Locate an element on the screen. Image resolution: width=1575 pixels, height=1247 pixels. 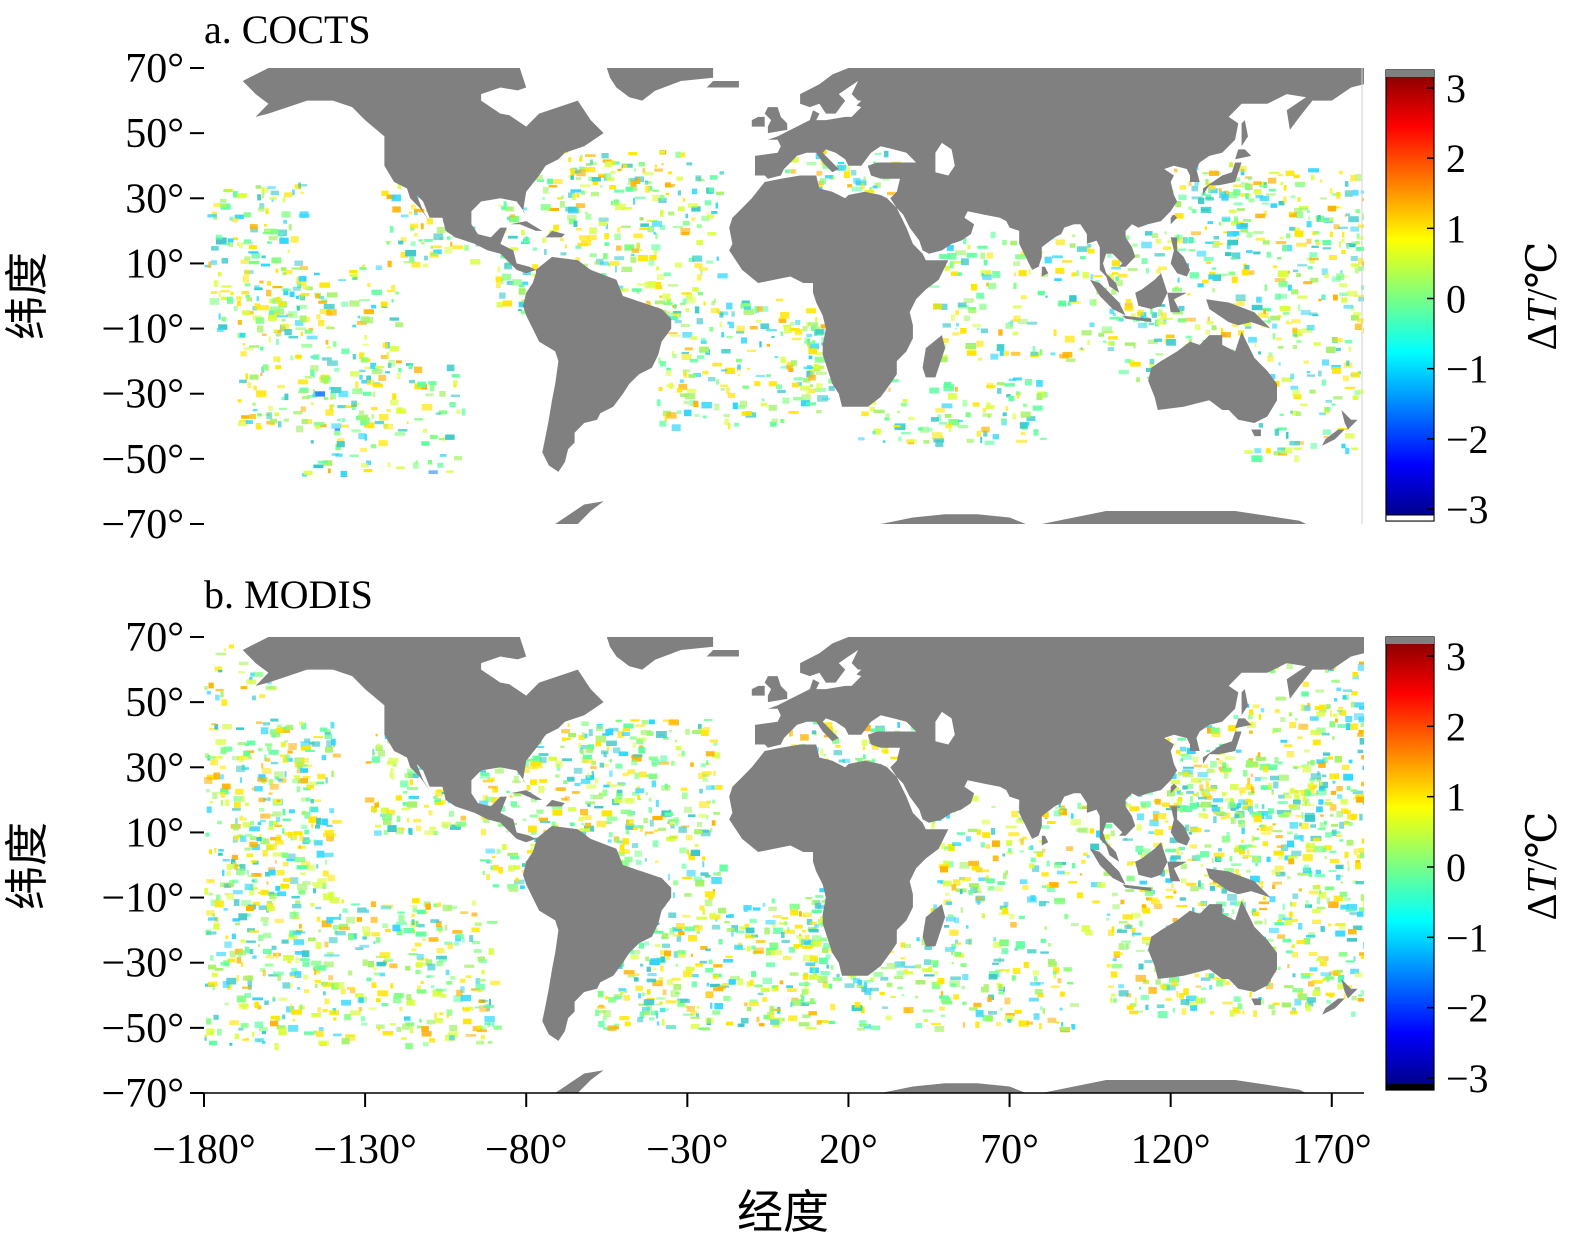
panel-a-cb-label-delta: Δ is located at coordinates (1543, 337).